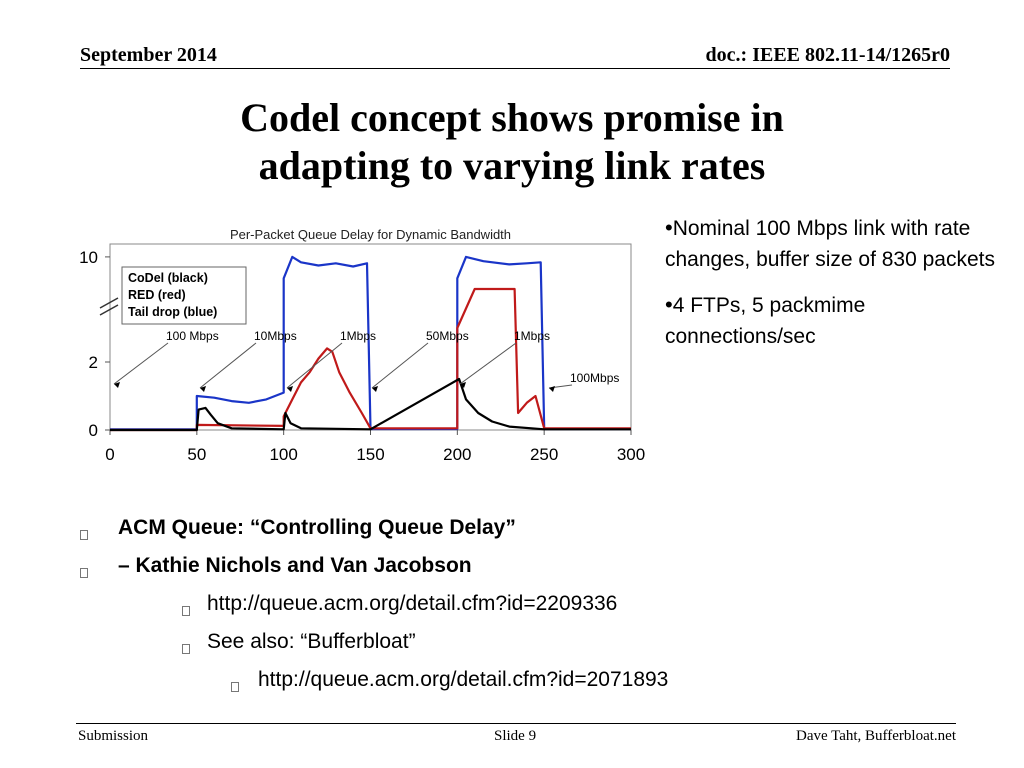  I want to click on legend-entry: Tail drop (blue), so click(172, 312).